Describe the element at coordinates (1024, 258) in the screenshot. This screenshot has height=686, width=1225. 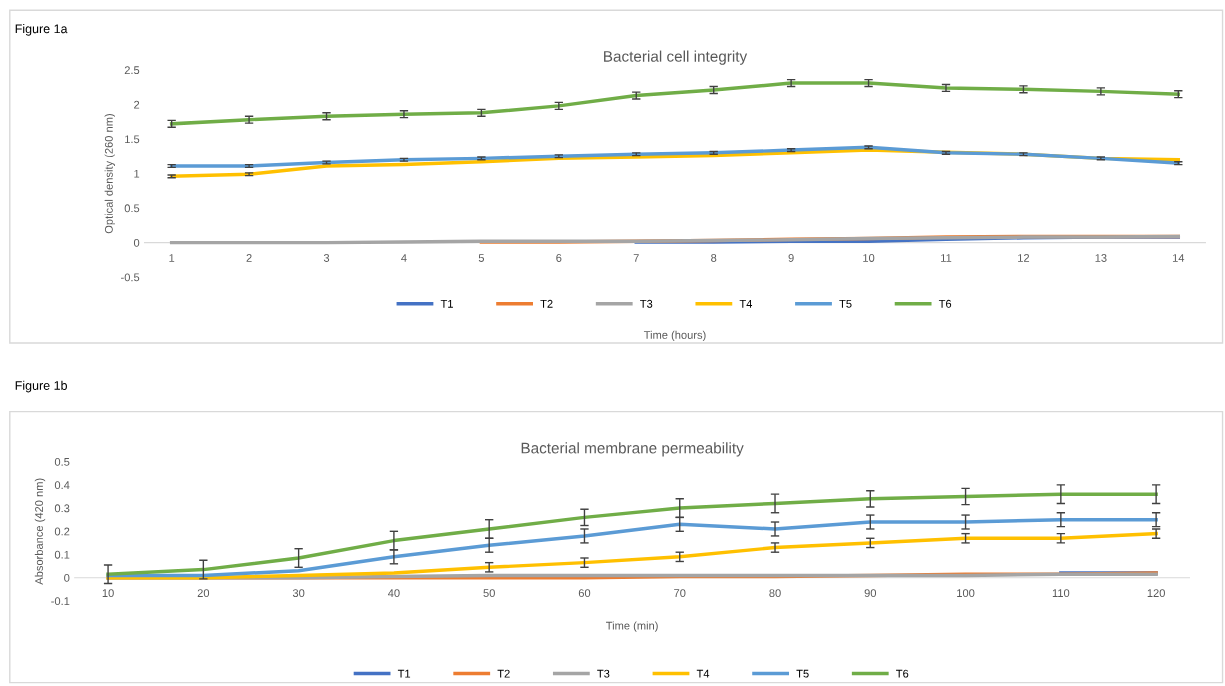
I see `x-tick-label: 12` at that location.